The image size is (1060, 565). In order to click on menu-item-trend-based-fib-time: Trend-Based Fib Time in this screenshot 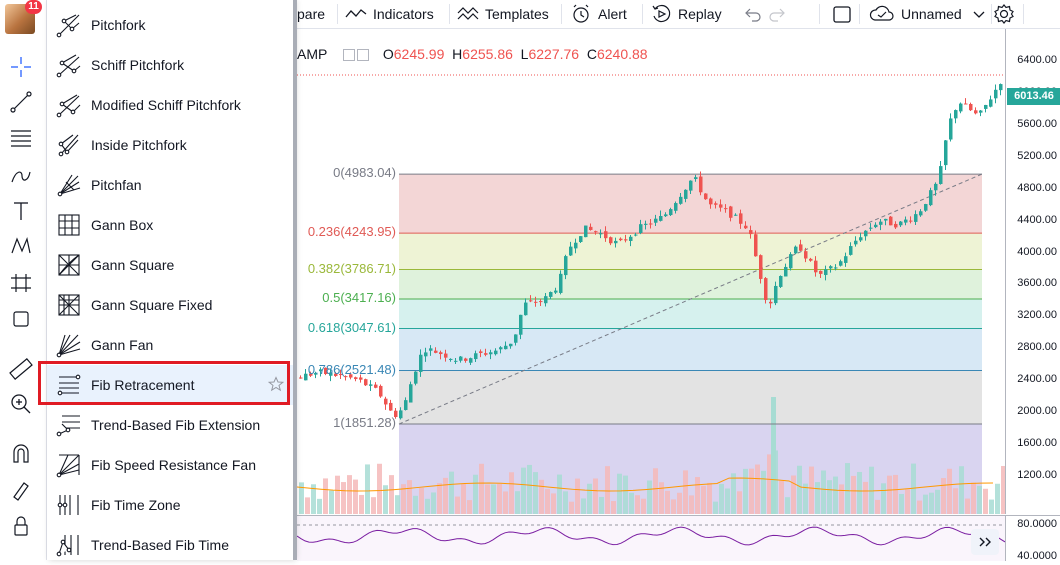, I will do `click(170, 545)`.